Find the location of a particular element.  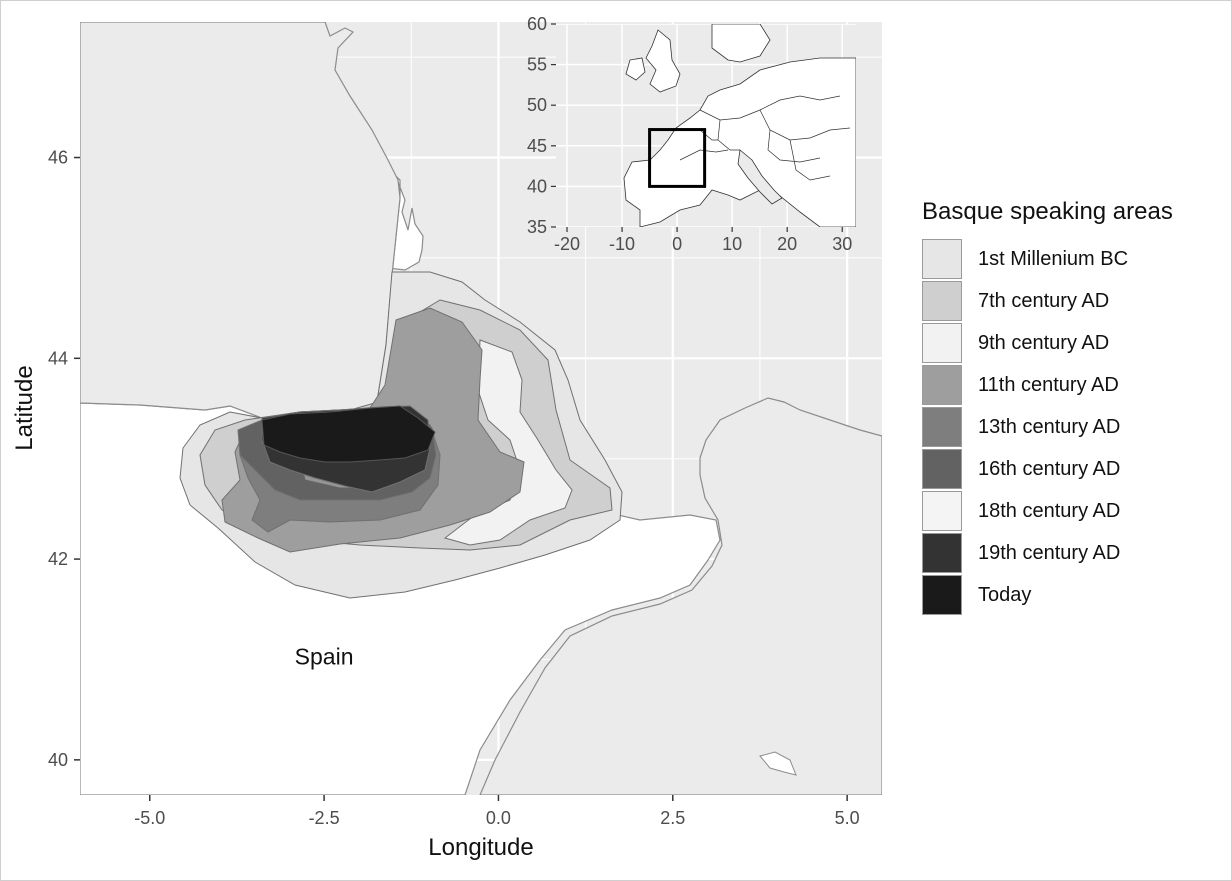

x-axis: -5.0 -2.5 0.0 2.5 5.0 is located at coordinates (497, 811).